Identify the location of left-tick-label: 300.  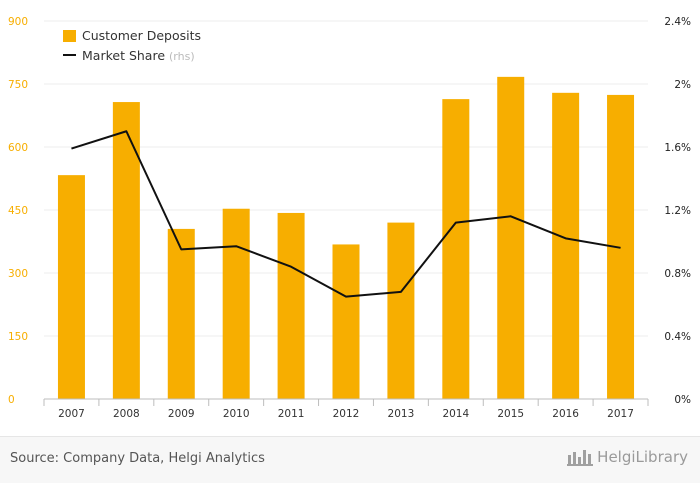
(18, 274).